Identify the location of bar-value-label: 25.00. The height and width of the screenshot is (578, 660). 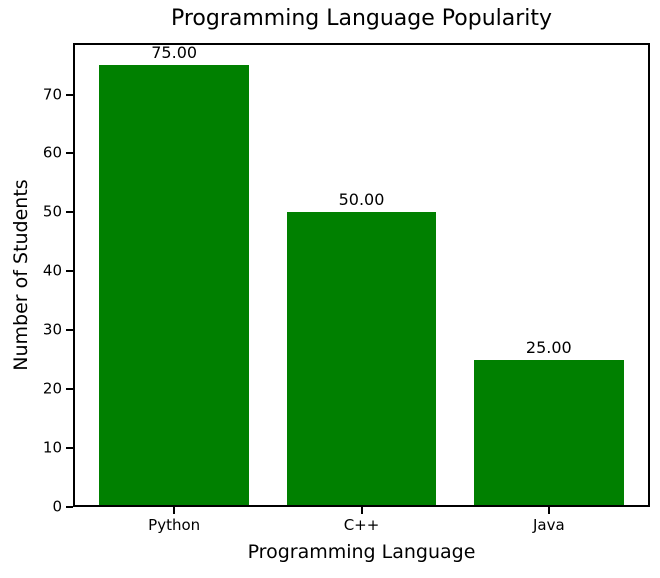
(548, 347).